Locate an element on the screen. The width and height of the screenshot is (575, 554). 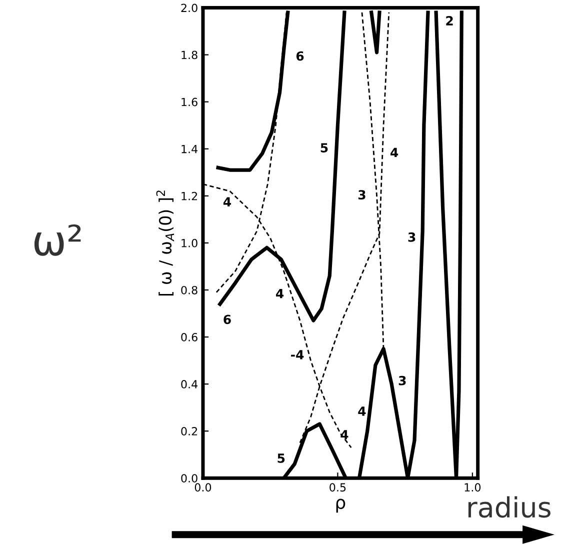
x-tick-label: 0.5 is located at coordinates (338, 487).